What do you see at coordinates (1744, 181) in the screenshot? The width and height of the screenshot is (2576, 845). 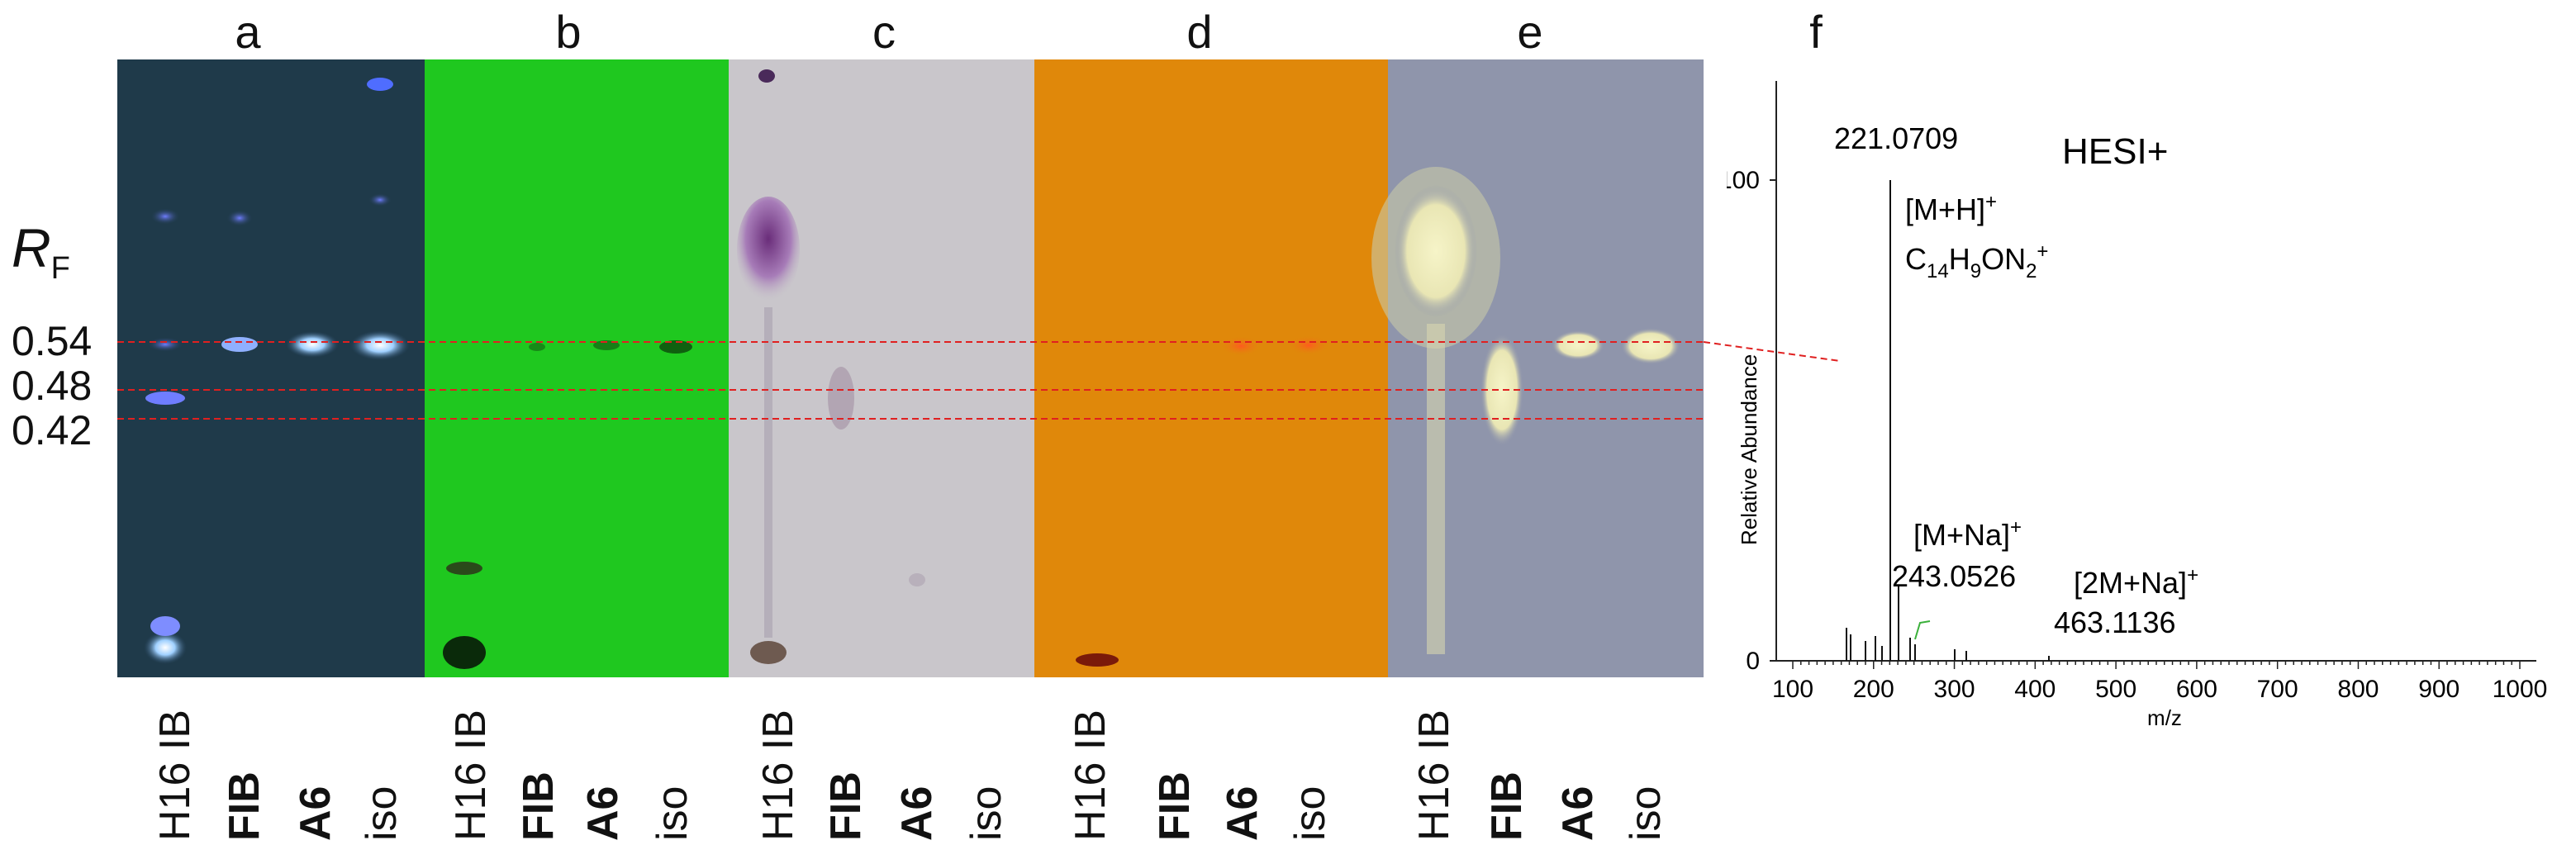 I see `y-tick-100: 100` at bounding box center [1744, 181].